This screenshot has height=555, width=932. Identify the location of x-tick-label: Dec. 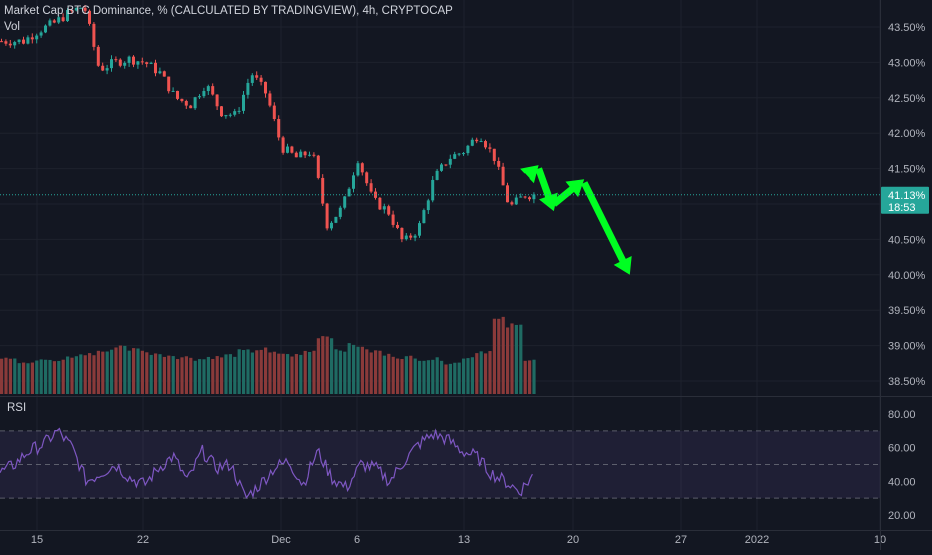
(281, 540).